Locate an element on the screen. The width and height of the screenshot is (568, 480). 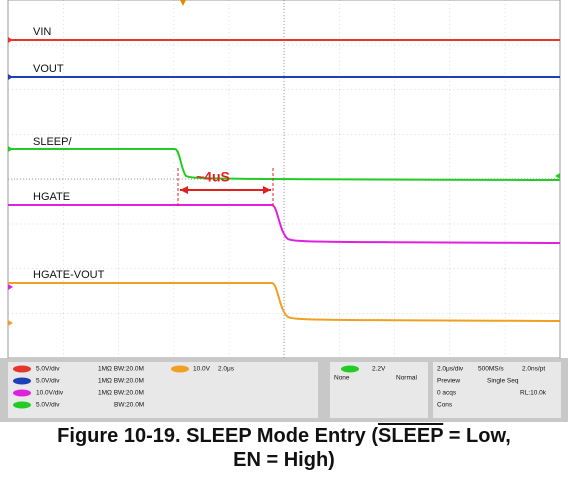
trace-label: HGATE-VOUT is located at coordinates (69, 275).